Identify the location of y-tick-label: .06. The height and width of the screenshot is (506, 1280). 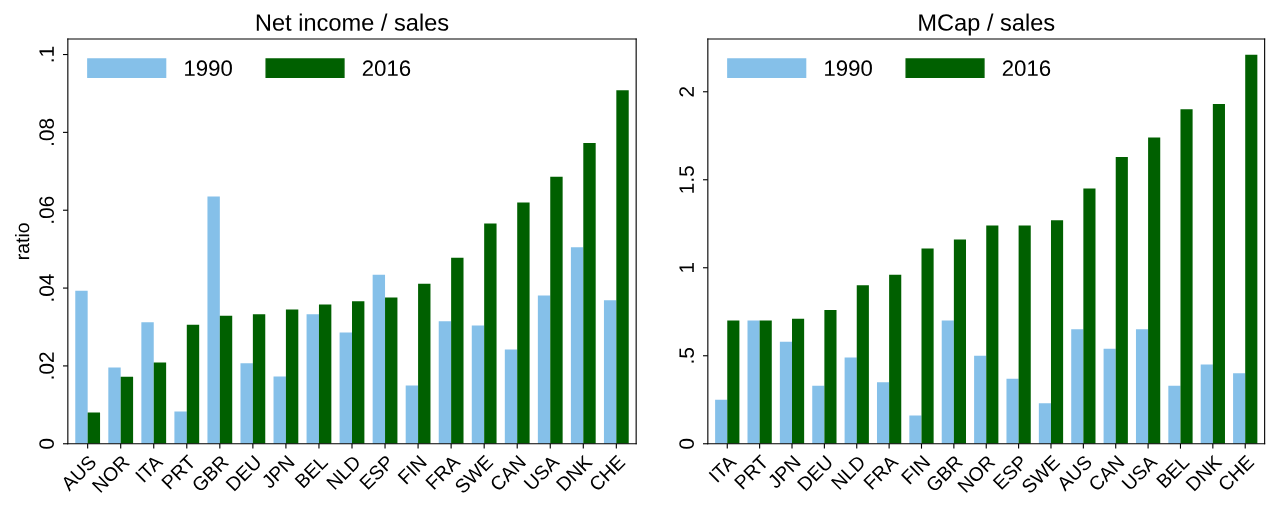
(46, 209).